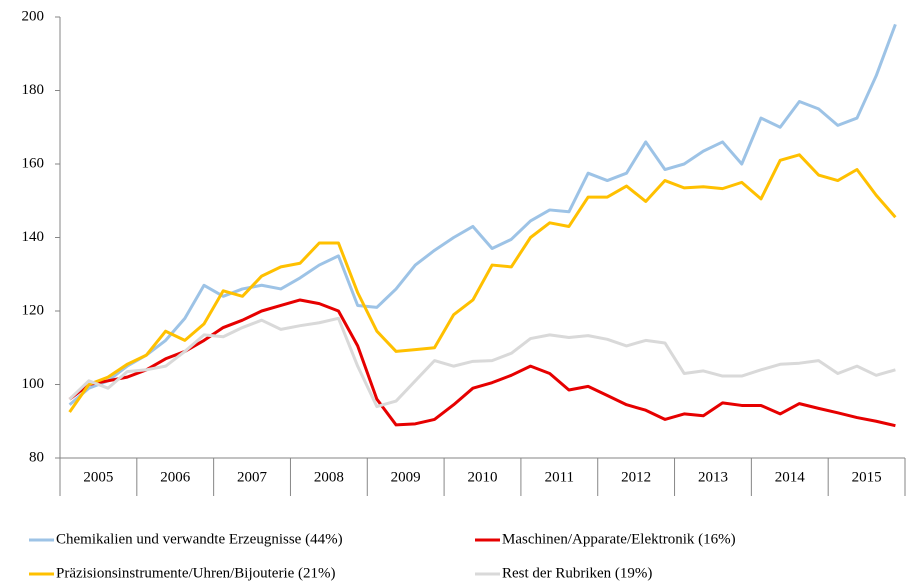 This screenshot has height=587, width=909. What do you see at coordinates (790, 477) in the screenshot?
I see `x-tick-label: 2014` at bounding box center [790, 477].